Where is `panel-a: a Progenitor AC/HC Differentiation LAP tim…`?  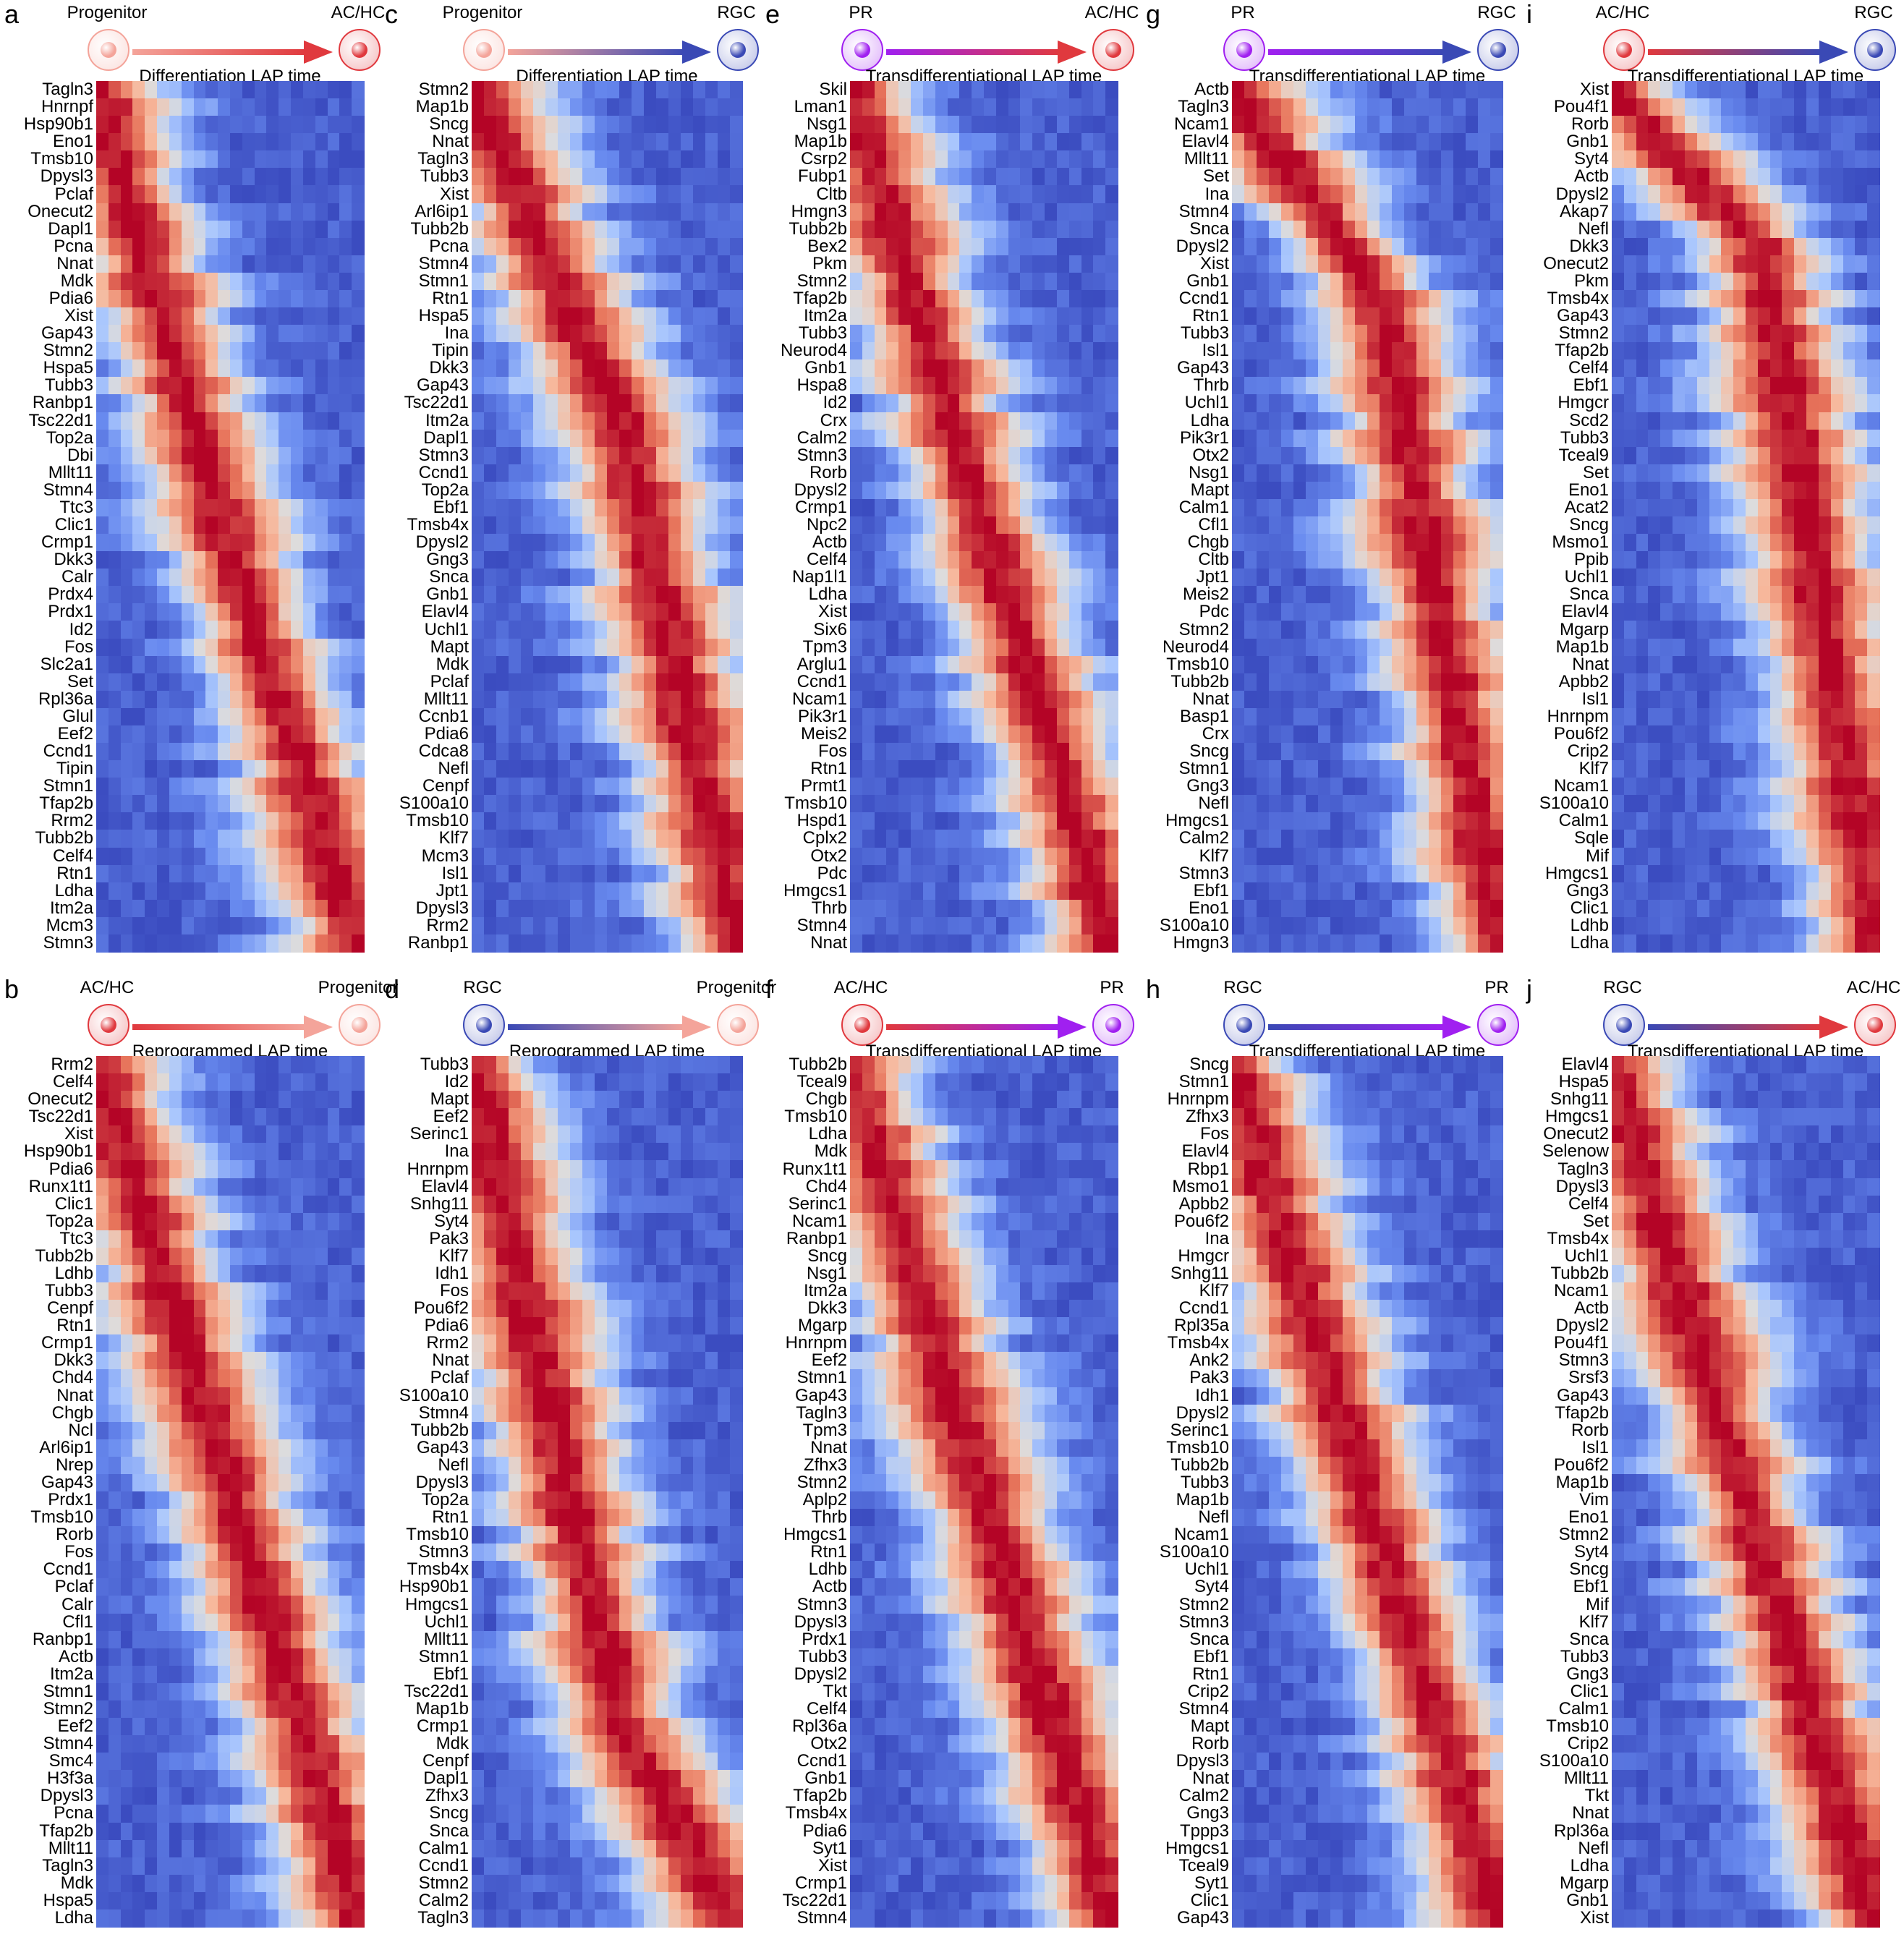
panel-a: a Progenitor AC/HC Differentiation LAP tim… is located at coordinates (188, 491).